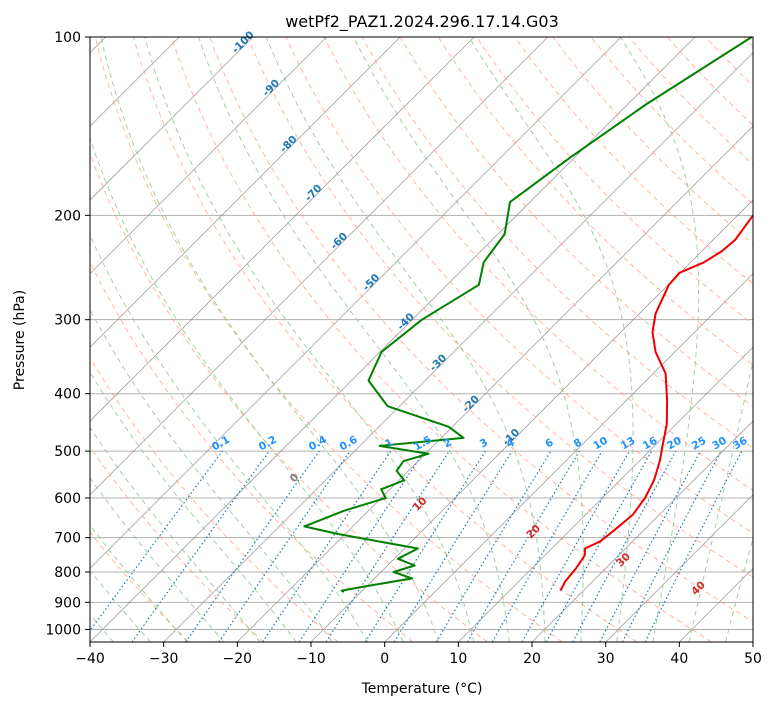  What do you see at coordinates (753, 659) in the screenshot?
I see `x-tick-label: 50` at bounding box center [753, 659].